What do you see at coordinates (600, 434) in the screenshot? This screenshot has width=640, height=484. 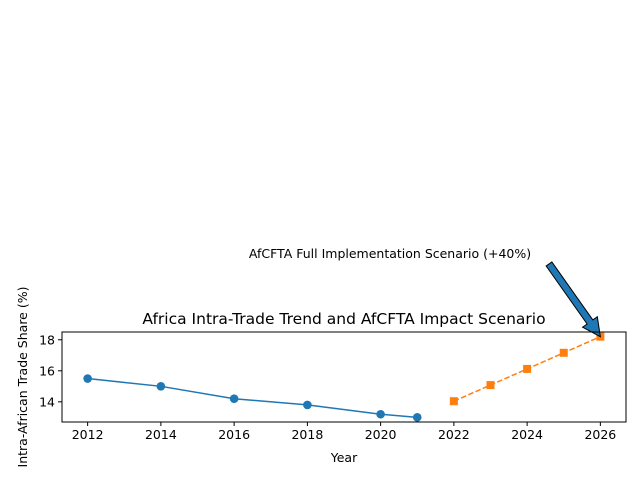 I see `x-tick-label: 2026` at bounding box center [600, 434].